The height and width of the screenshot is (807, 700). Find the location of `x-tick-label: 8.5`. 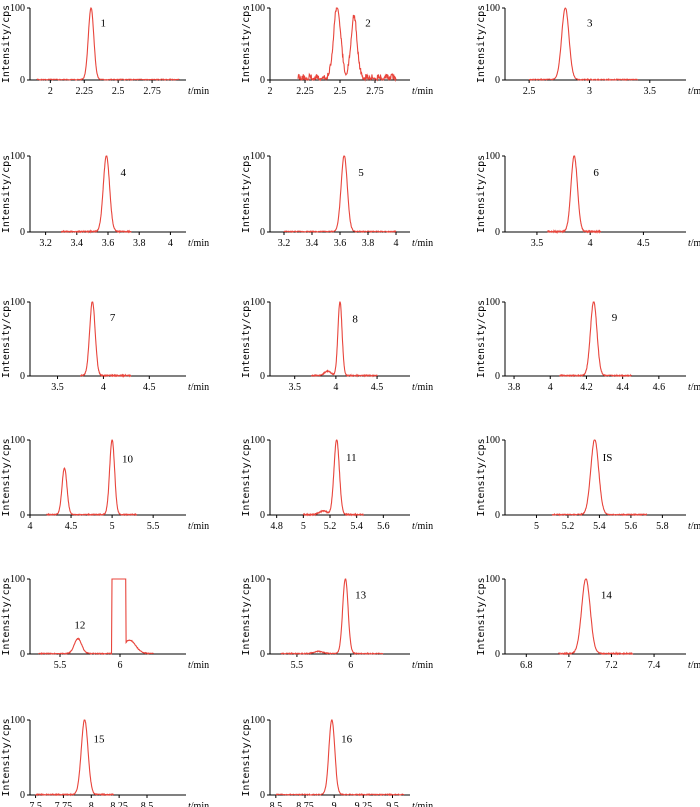

x-tick-label: 8.5 is located at coordinates (276, 804).